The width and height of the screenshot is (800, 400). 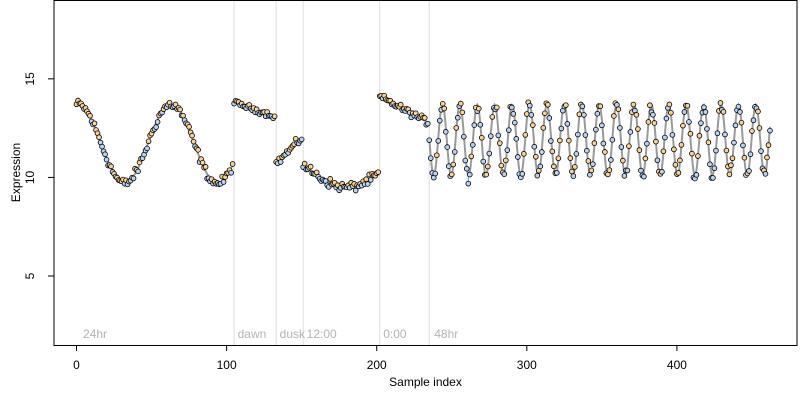 I want to click on region-label: 48hr, so click(x=446, y=334).